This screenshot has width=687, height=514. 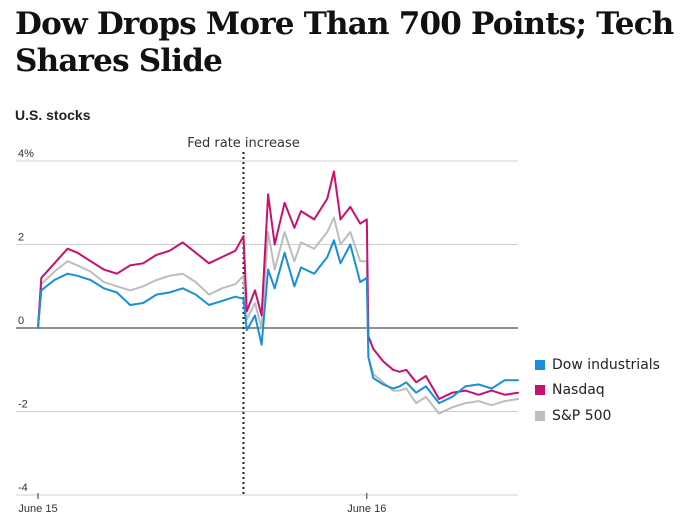 I want to click on y-tick-label: 2, so click(x=21, y=238).